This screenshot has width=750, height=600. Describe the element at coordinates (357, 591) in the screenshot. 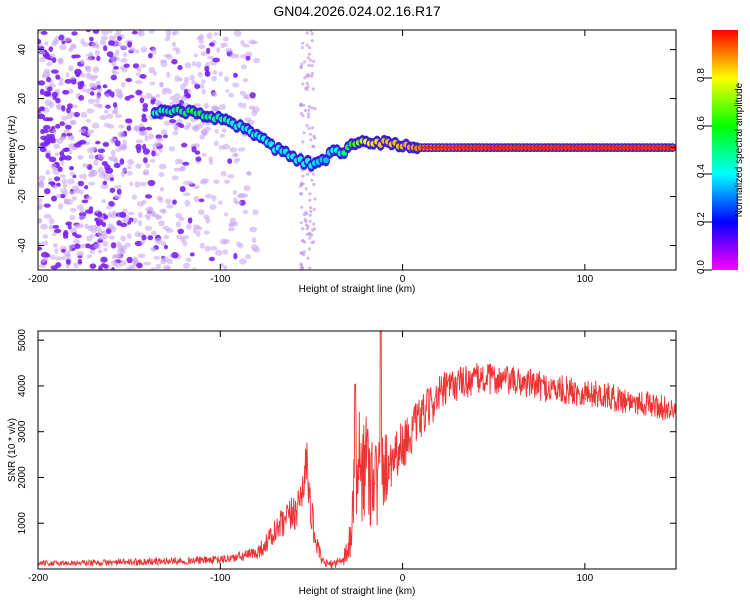

I see `snr-x-label: Height of straight line (km)` at that location.